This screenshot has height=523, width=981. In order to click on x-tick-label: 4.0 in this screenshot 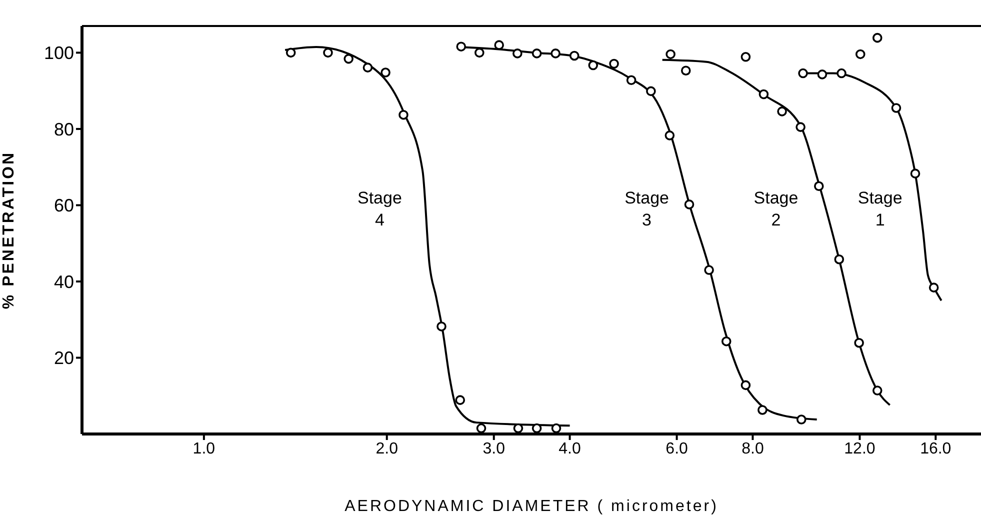, I will do `click(570, 449)`.